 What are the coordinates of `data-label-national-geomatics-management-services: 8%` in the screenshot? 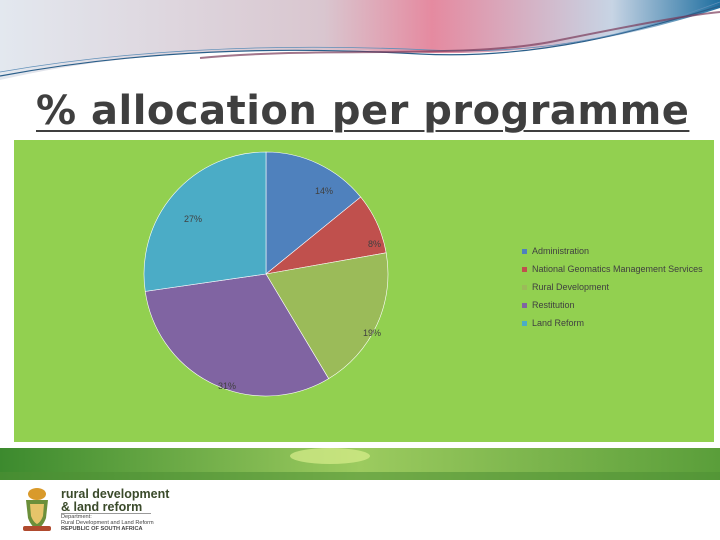 It's located at (374, 244).